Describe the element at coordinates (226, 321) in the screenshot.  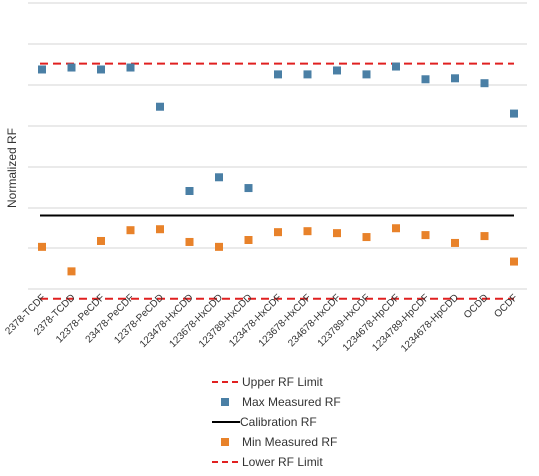
I see `x-tick-label: 123789-HxCDD` at that location.